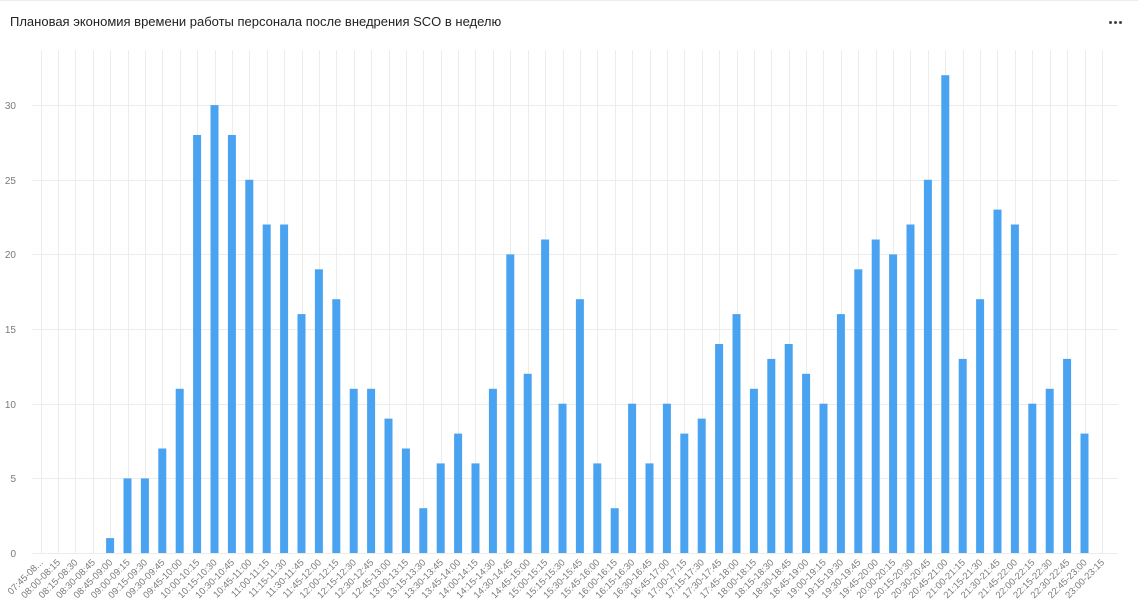  What do you see at coordinates (11, 255) in the screenshot?
I see `y-tick-label: 20` at bounding box center [11, 255].